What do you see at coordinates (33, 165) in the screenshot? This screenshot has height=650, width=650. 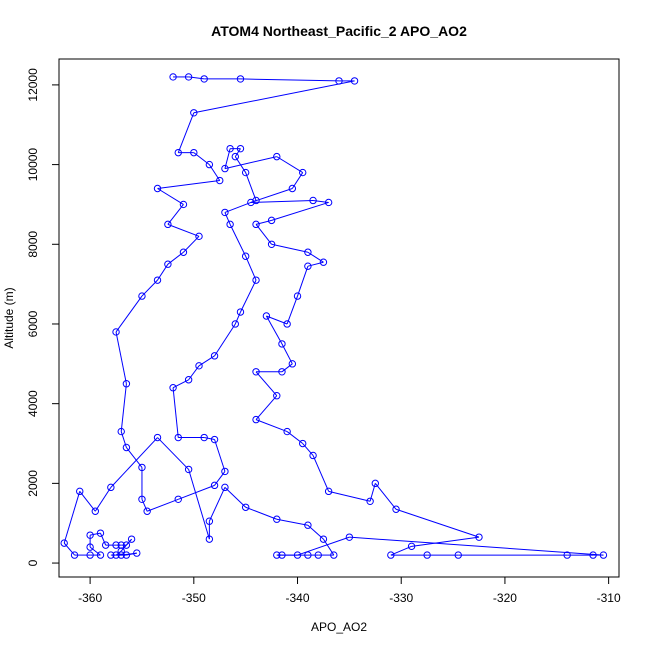 I see `y-tick-label: 10000` at bounding box center [33, 165].